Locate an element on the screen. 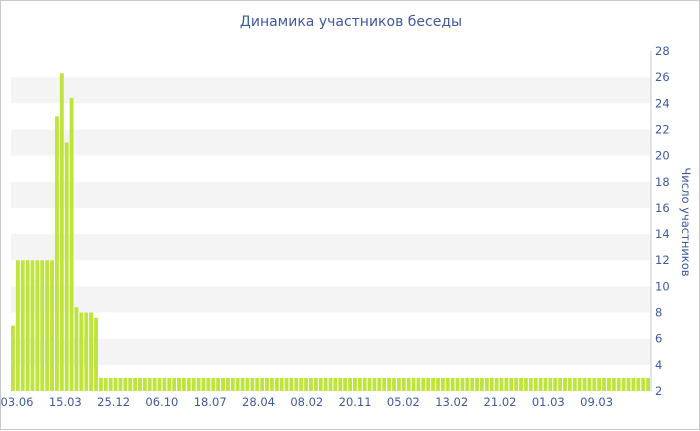 The height and width of the screenshot is (431, 700). y-tick-label: 8 is located at coordinates (658, 313).